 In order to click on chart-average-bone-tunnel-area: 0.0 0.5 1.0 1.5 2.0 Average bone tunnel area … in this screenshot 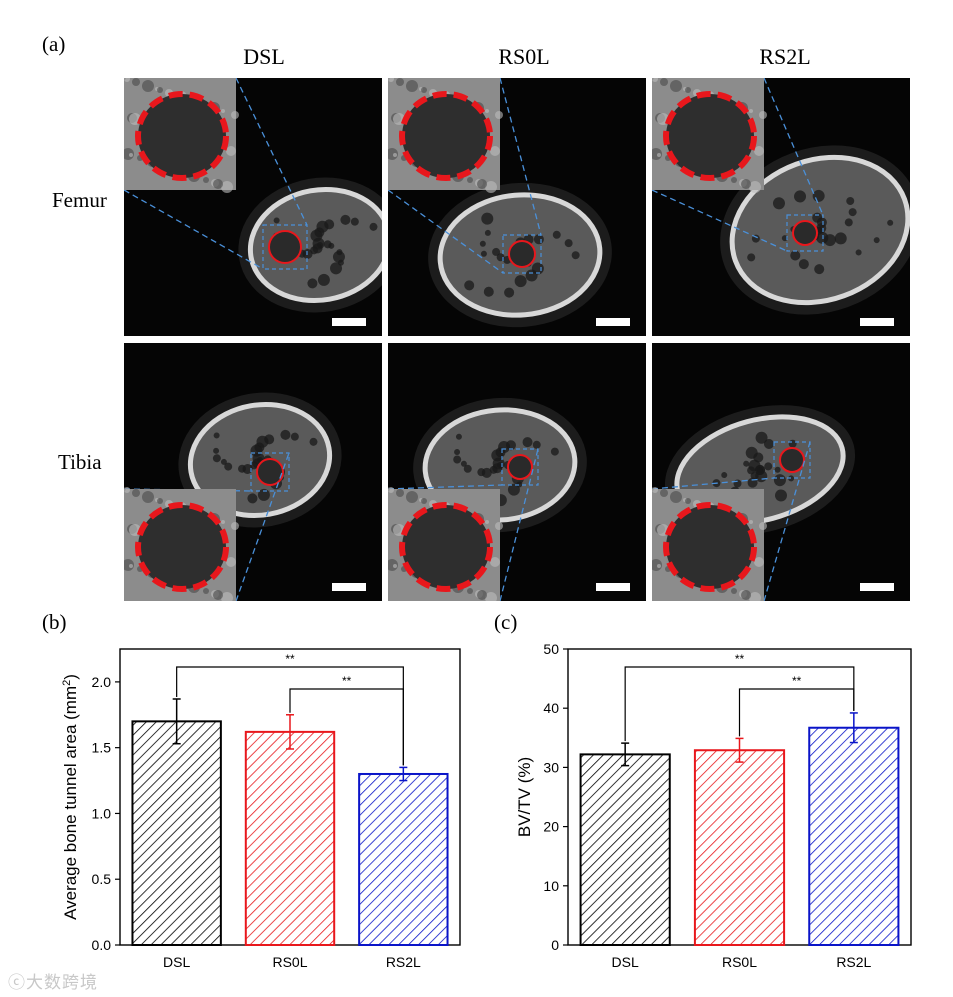, I will do `click(261, 809)`.